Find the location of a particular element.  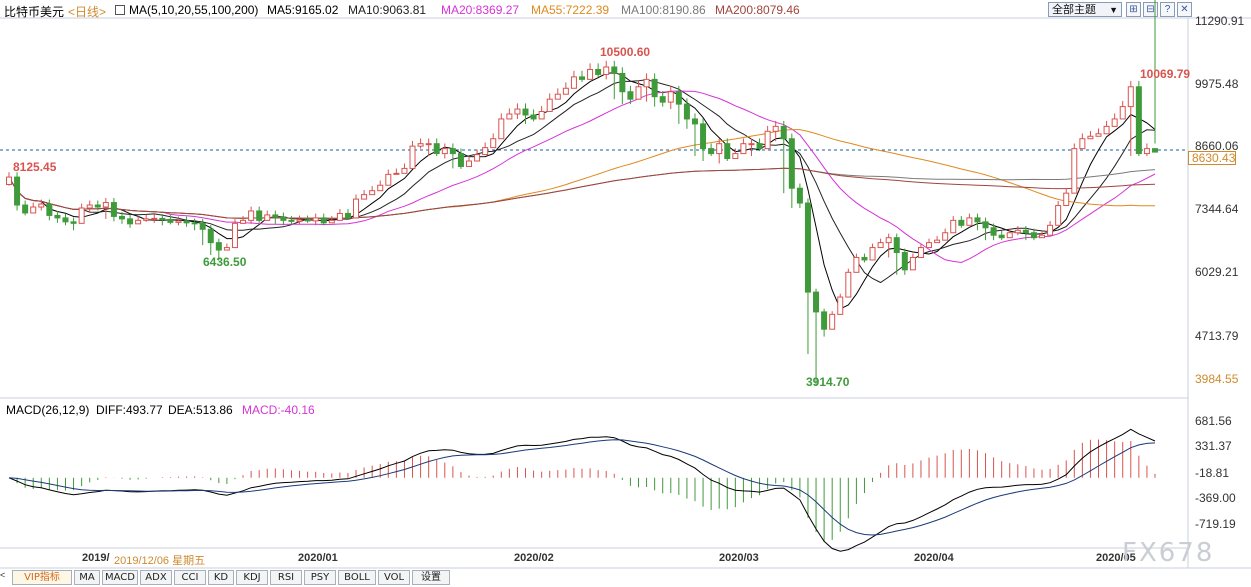

tab-label: KD is located at coordinates (221, 577).